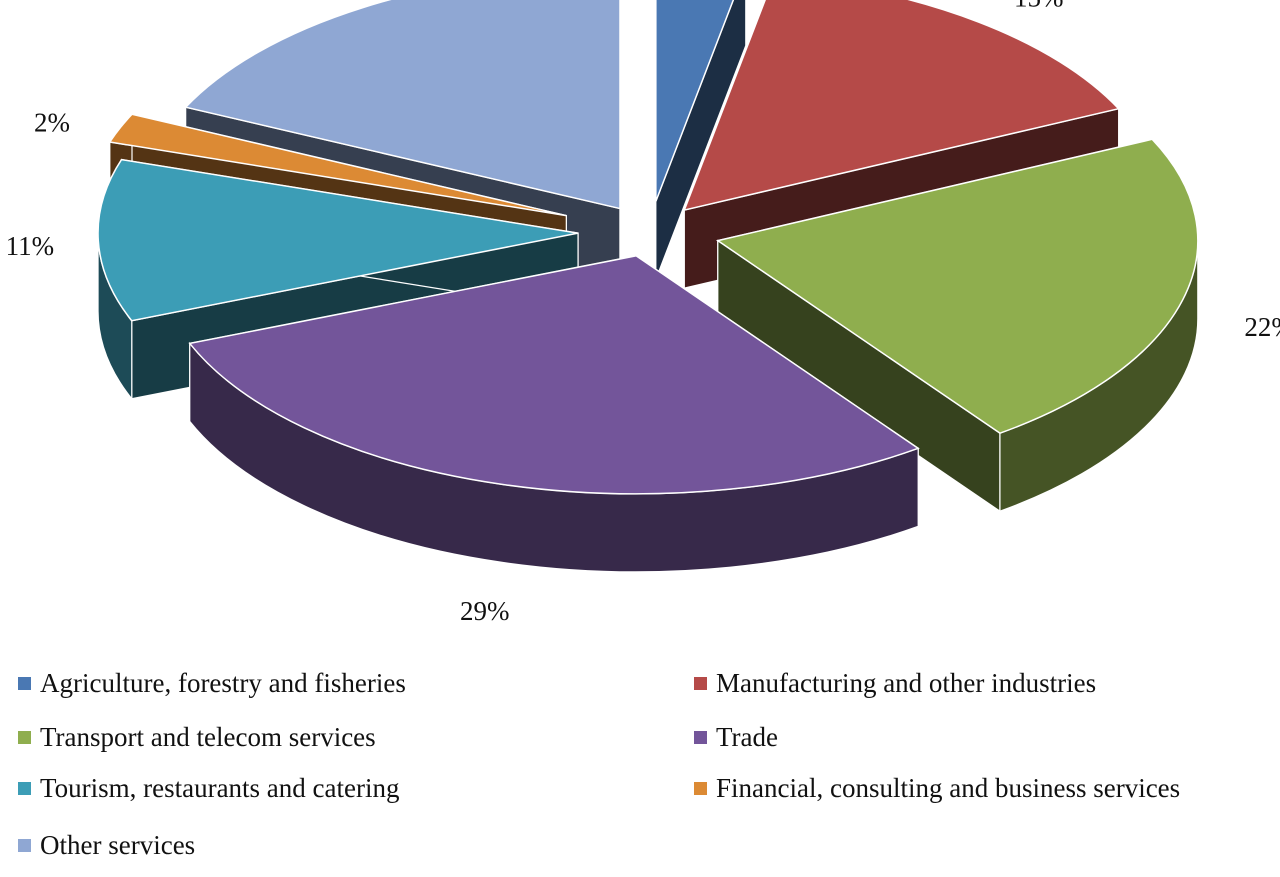 The width and height of the screenshot is (1280, 877). I want to click on legend-swatch-tourism, so click(24, 788).